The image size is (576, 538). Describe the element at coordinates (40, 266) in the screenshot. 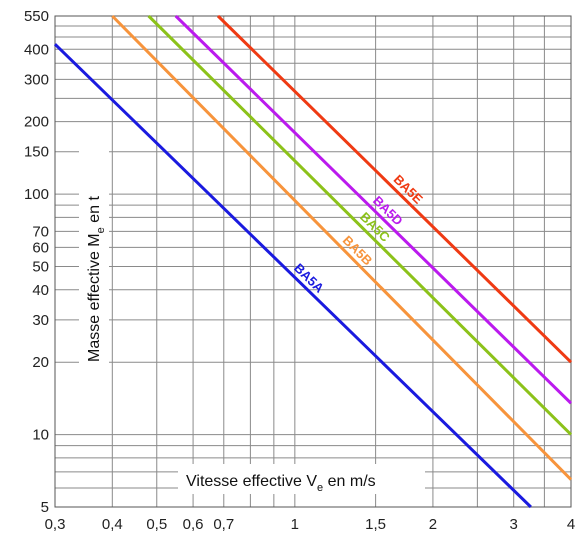

I see `y-tick-label: 50` at that location.